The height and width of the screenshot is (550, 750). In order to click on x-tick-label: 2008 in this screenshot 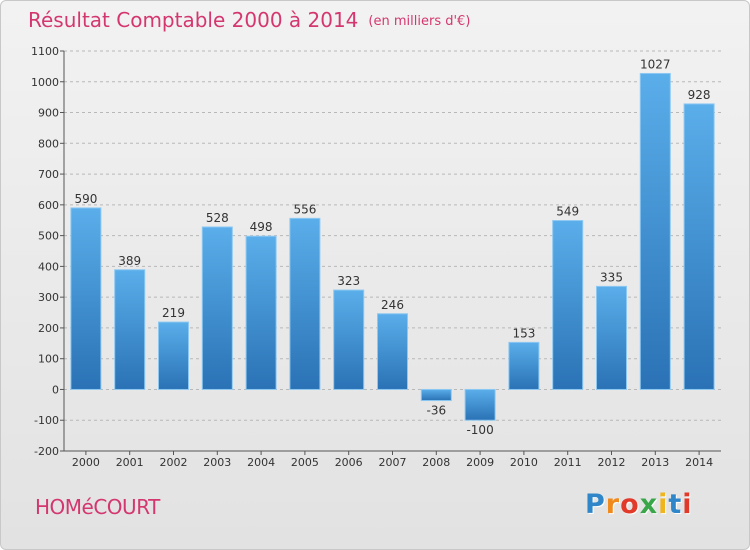, I will do `click(436, 462)`.